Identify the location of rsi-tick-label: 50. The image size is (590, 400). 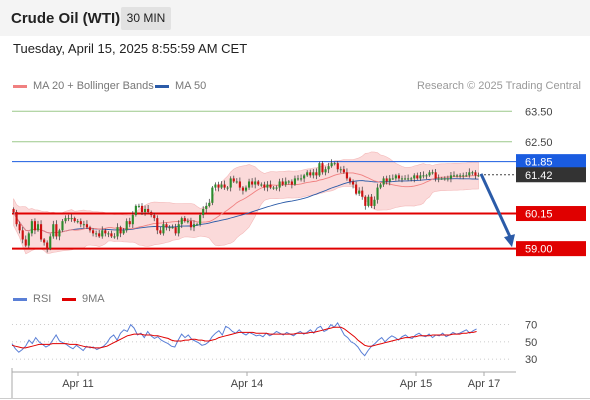
(531, 343).